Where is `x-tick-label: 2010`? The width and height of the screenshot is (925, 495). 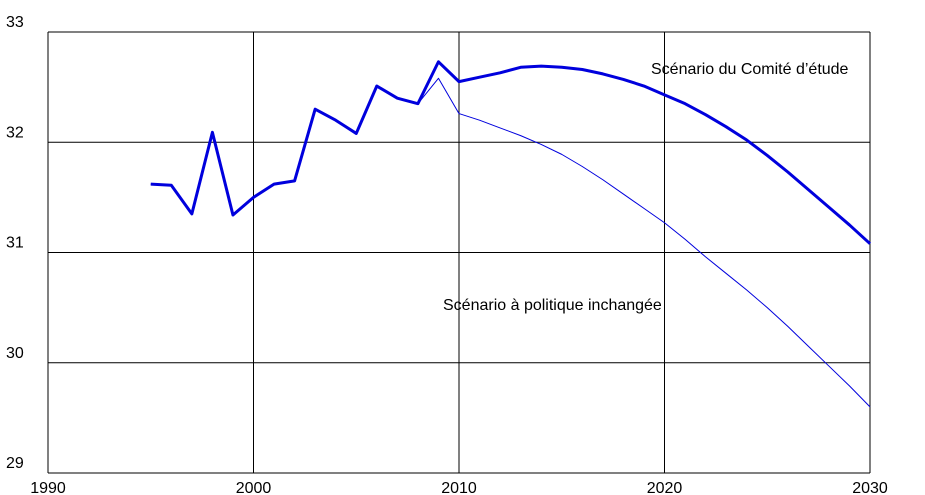 x-tick-label: 2010 is located at coordinates (459, 487).